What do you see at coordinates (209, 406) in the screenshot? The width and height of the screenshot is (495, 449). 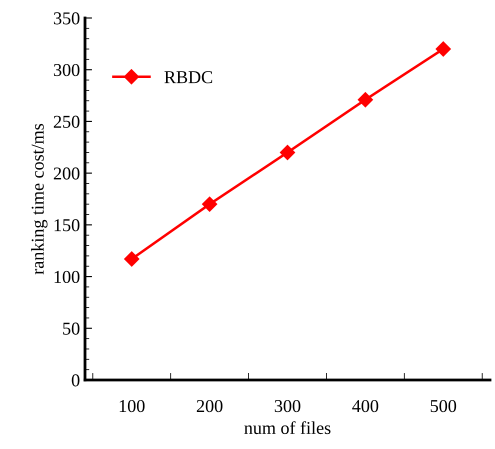 I see `x-tick-label: 200` at bounding box center [209, 406].